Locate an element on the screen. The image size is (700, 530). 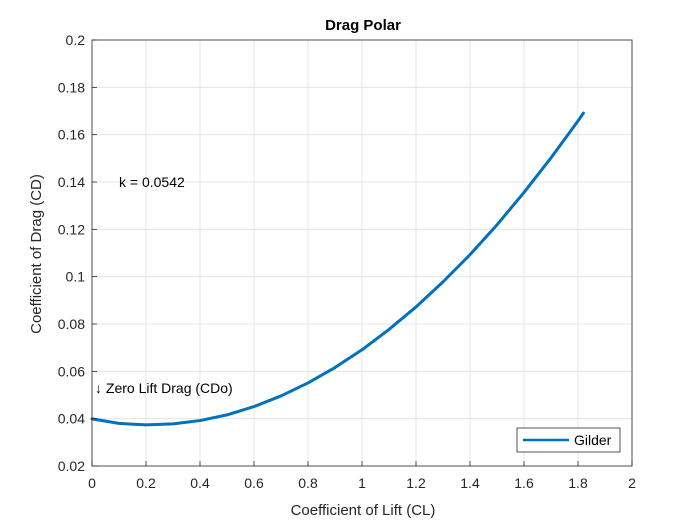
y-tick-label: 0.02 is located at coordinates (71, 466).